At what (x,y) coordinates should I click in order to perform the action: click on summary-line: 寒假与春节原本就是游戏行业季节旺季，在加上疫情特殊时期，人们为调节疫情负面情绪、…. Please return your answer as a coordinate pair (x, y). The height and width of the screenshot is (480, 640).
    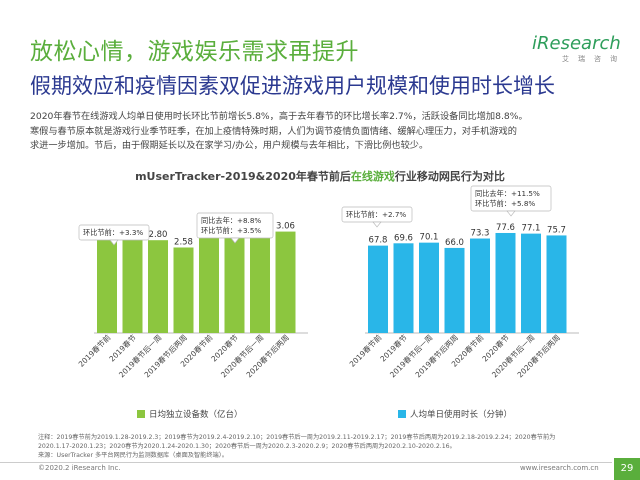
    Looking at the image, I should click on (273, 131).